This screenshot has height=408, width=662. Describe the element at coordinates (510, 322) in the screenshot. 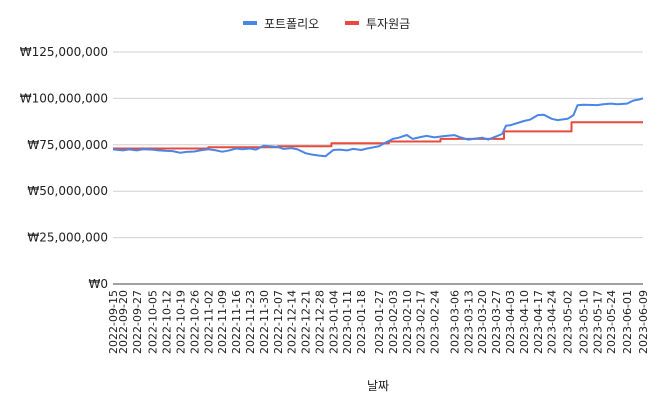

I see `x-tick-label: 2023-04-03` at that location.